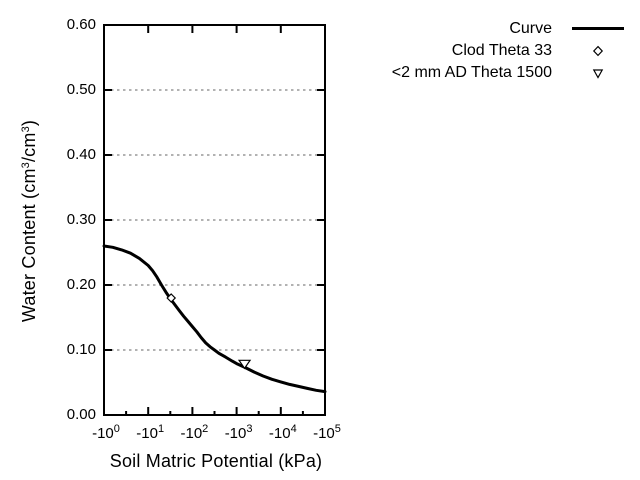 Image resolution: width=640 pixels, height=480 pixels. I want to click on x-tick-label--10^0: -100, so click(106, 433).